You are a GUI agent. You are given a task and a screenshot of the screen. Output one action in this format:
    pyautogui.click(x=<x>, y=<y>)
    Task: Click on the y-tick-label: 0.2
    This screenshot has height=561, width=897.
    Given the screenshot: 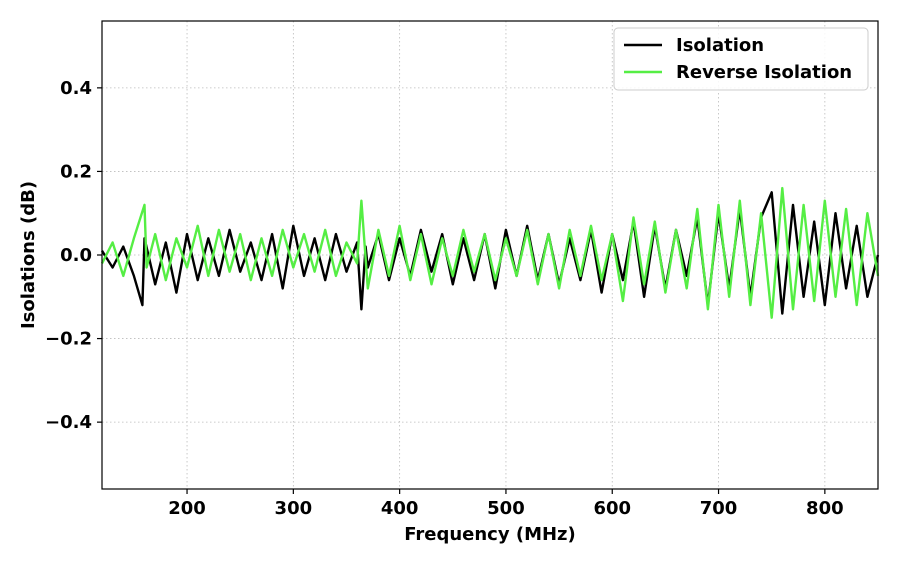 What is the action you would take?
    pyautogui.click(x=76, y=171)
    